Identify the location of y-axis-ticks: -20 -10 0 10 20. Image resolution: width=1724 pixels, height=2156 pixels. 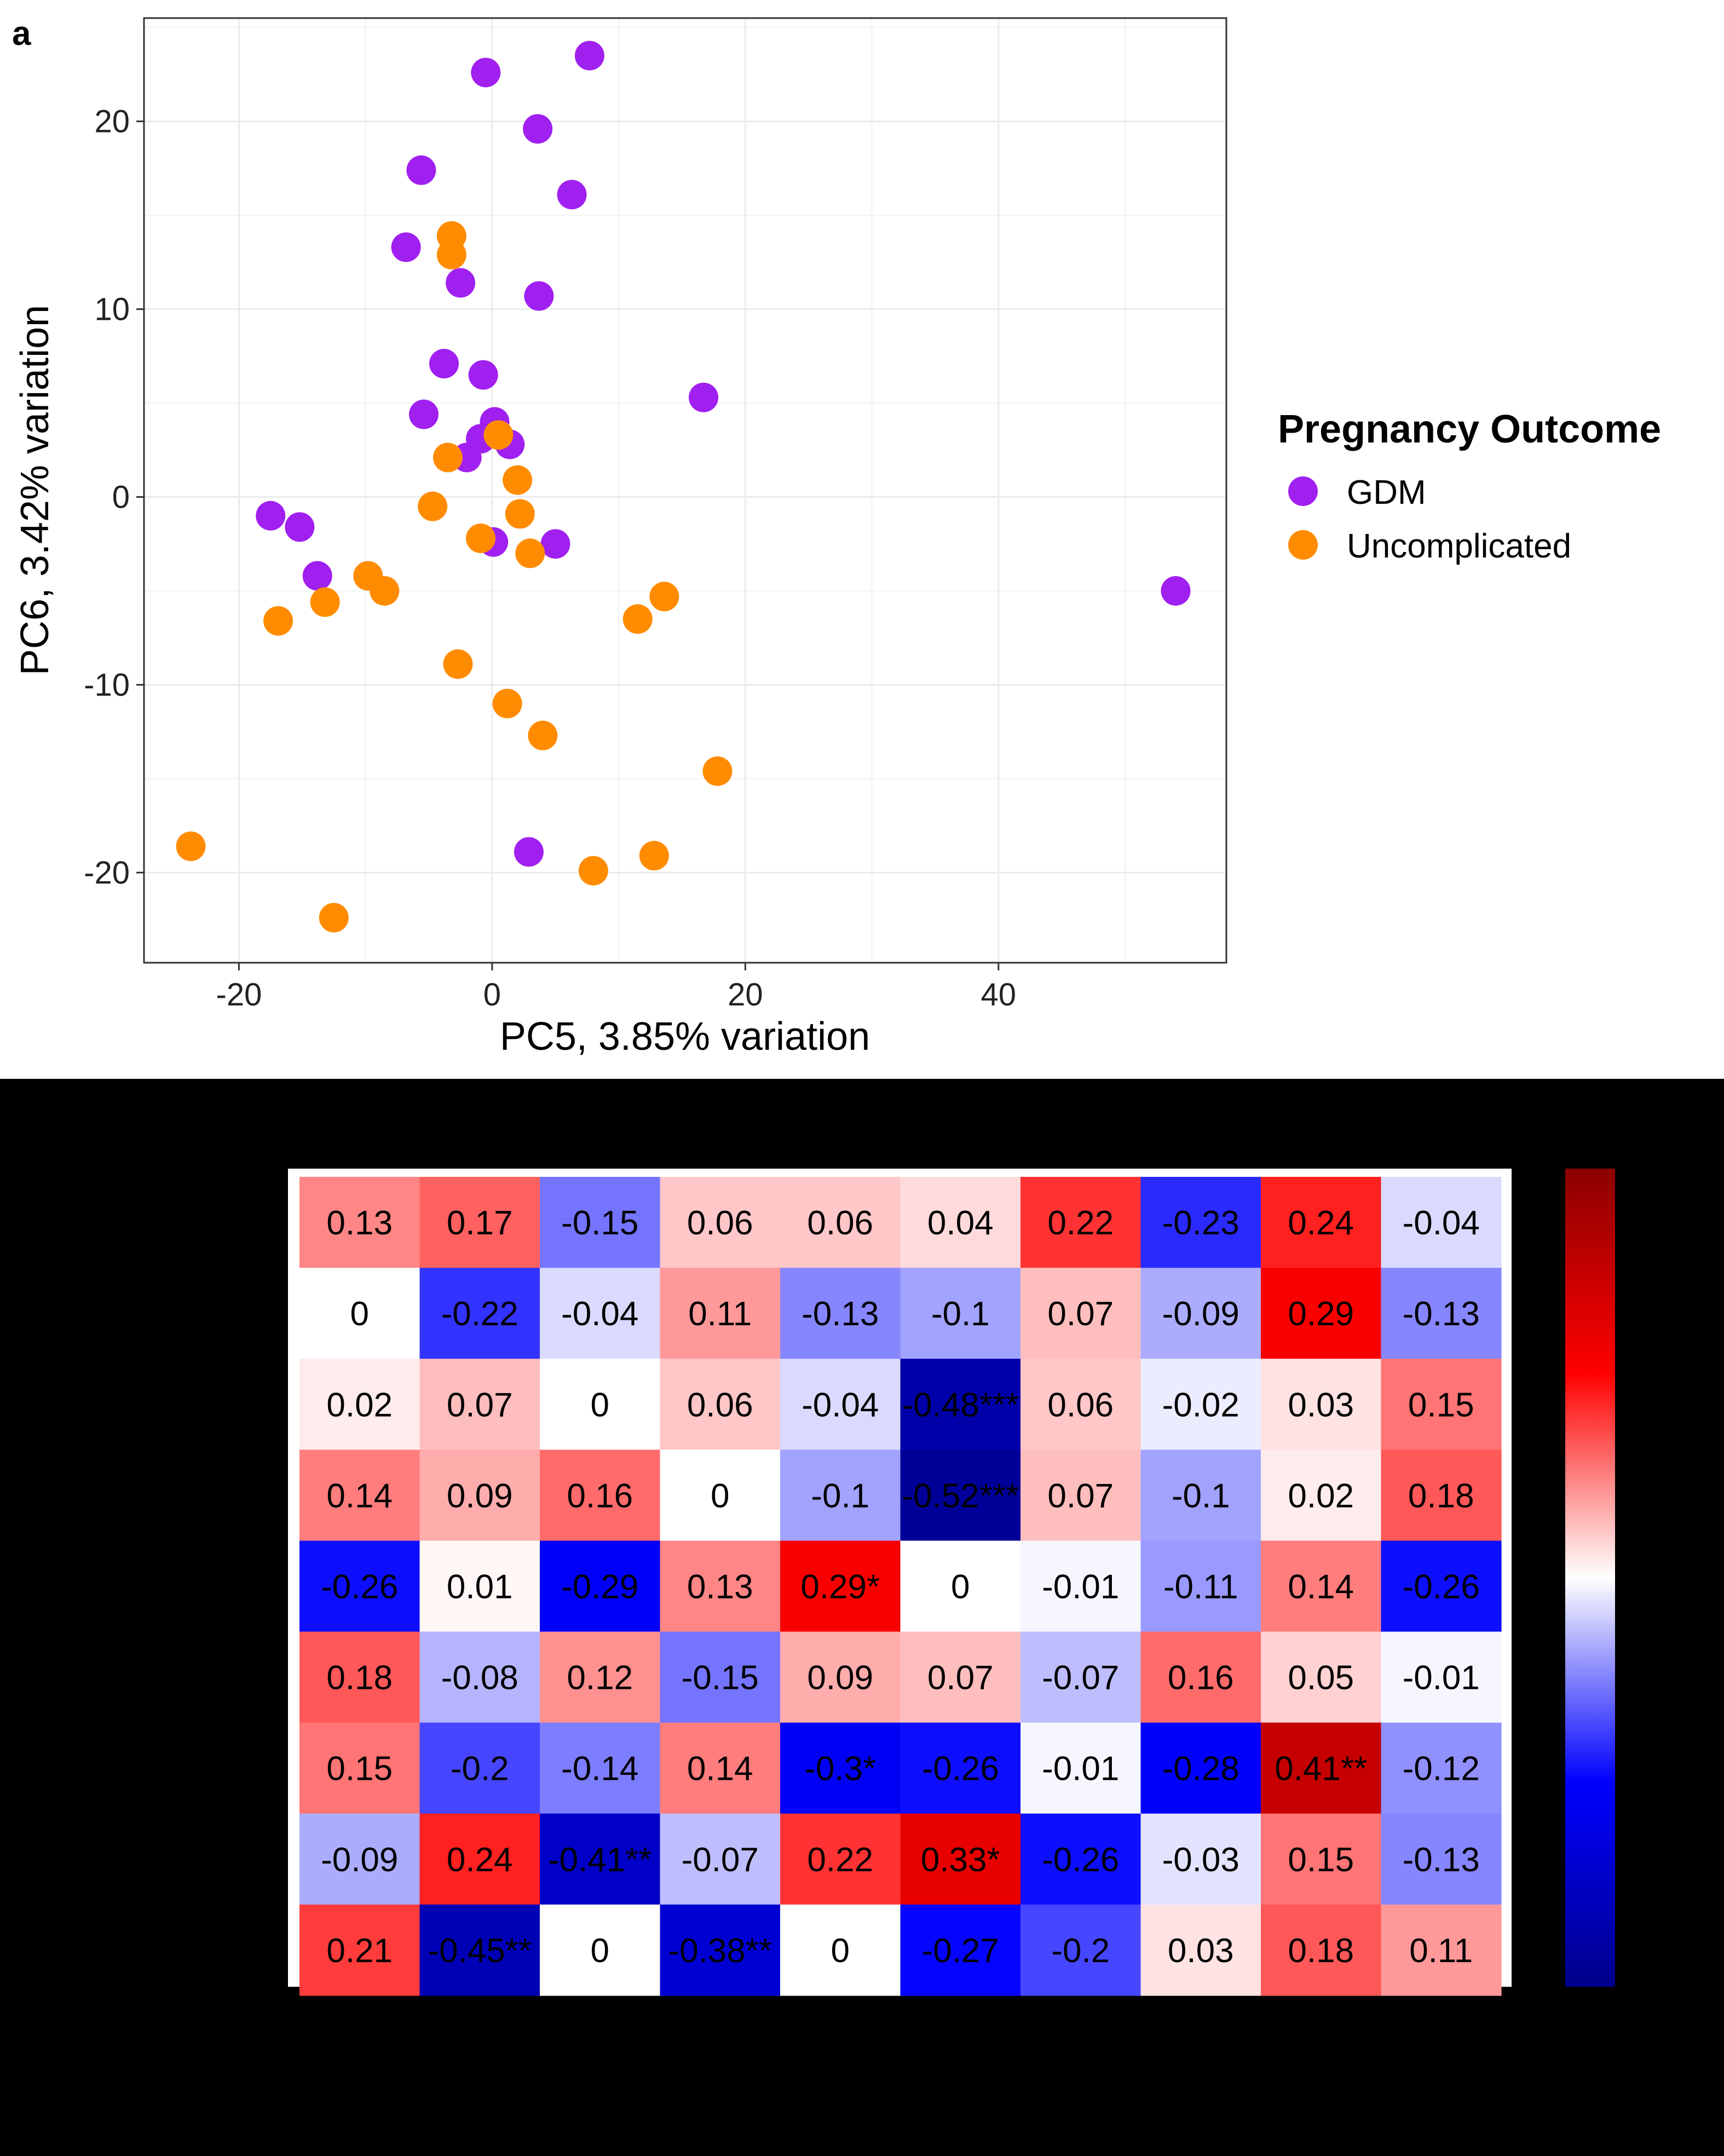
(114, 497).